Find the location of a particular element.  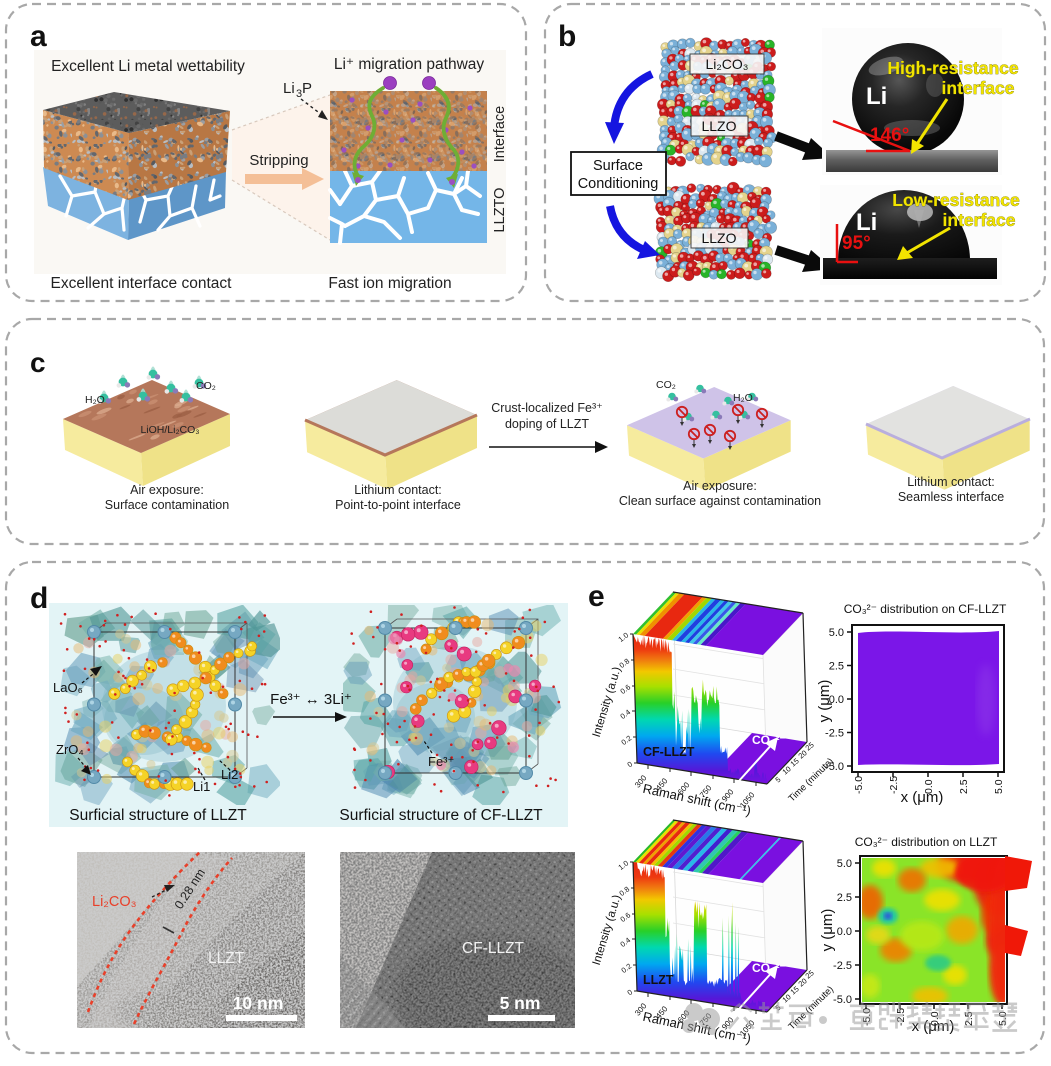

svg-text: x (μm) is located at coordinates (922, 797).